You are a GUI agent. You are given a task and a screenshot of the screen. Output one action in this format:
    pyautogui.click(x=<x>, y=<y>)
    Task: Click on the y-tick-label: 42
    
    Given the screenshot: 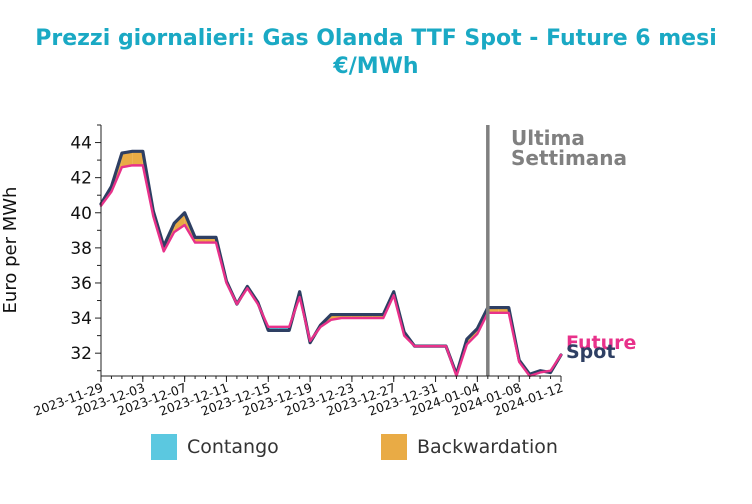 What is the action you would take?
    pyautogui.click(x=81, y=179)
    